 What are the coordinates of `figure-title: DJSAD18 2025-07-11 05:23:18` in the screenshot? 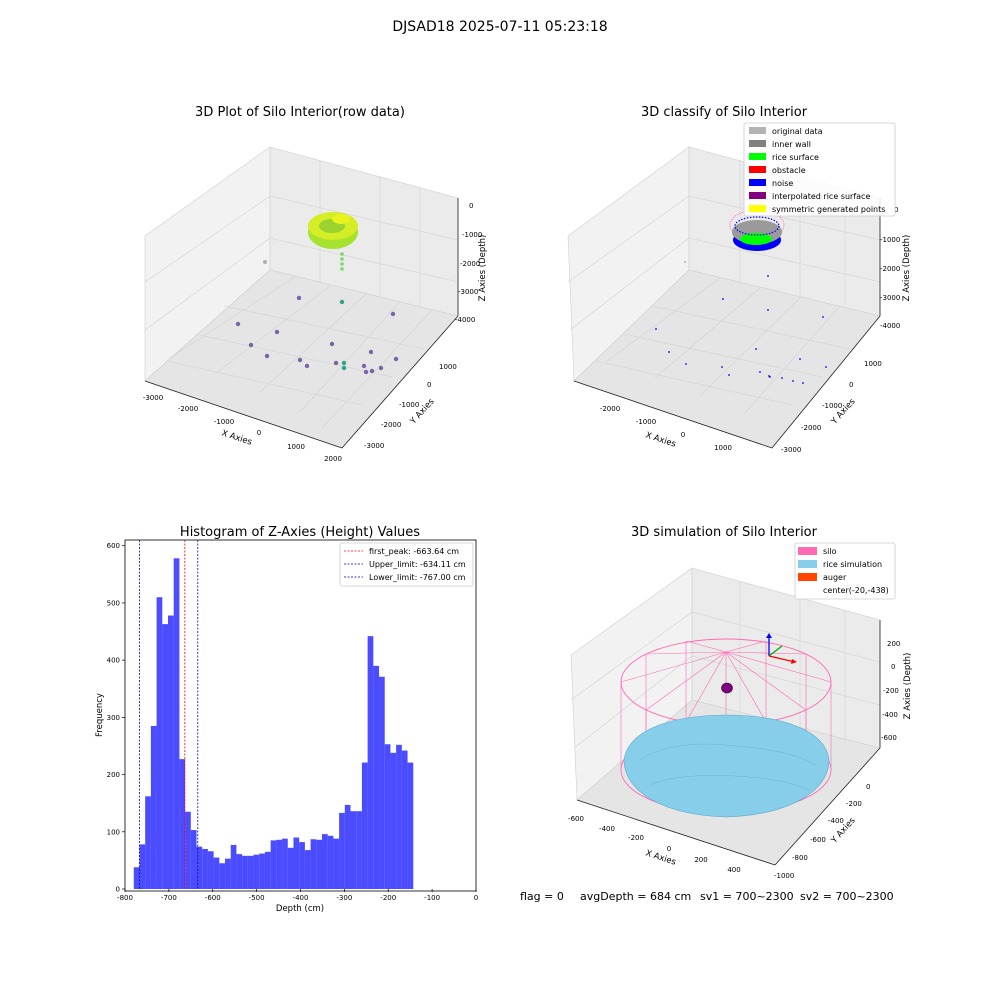 It's located at (499, 27).